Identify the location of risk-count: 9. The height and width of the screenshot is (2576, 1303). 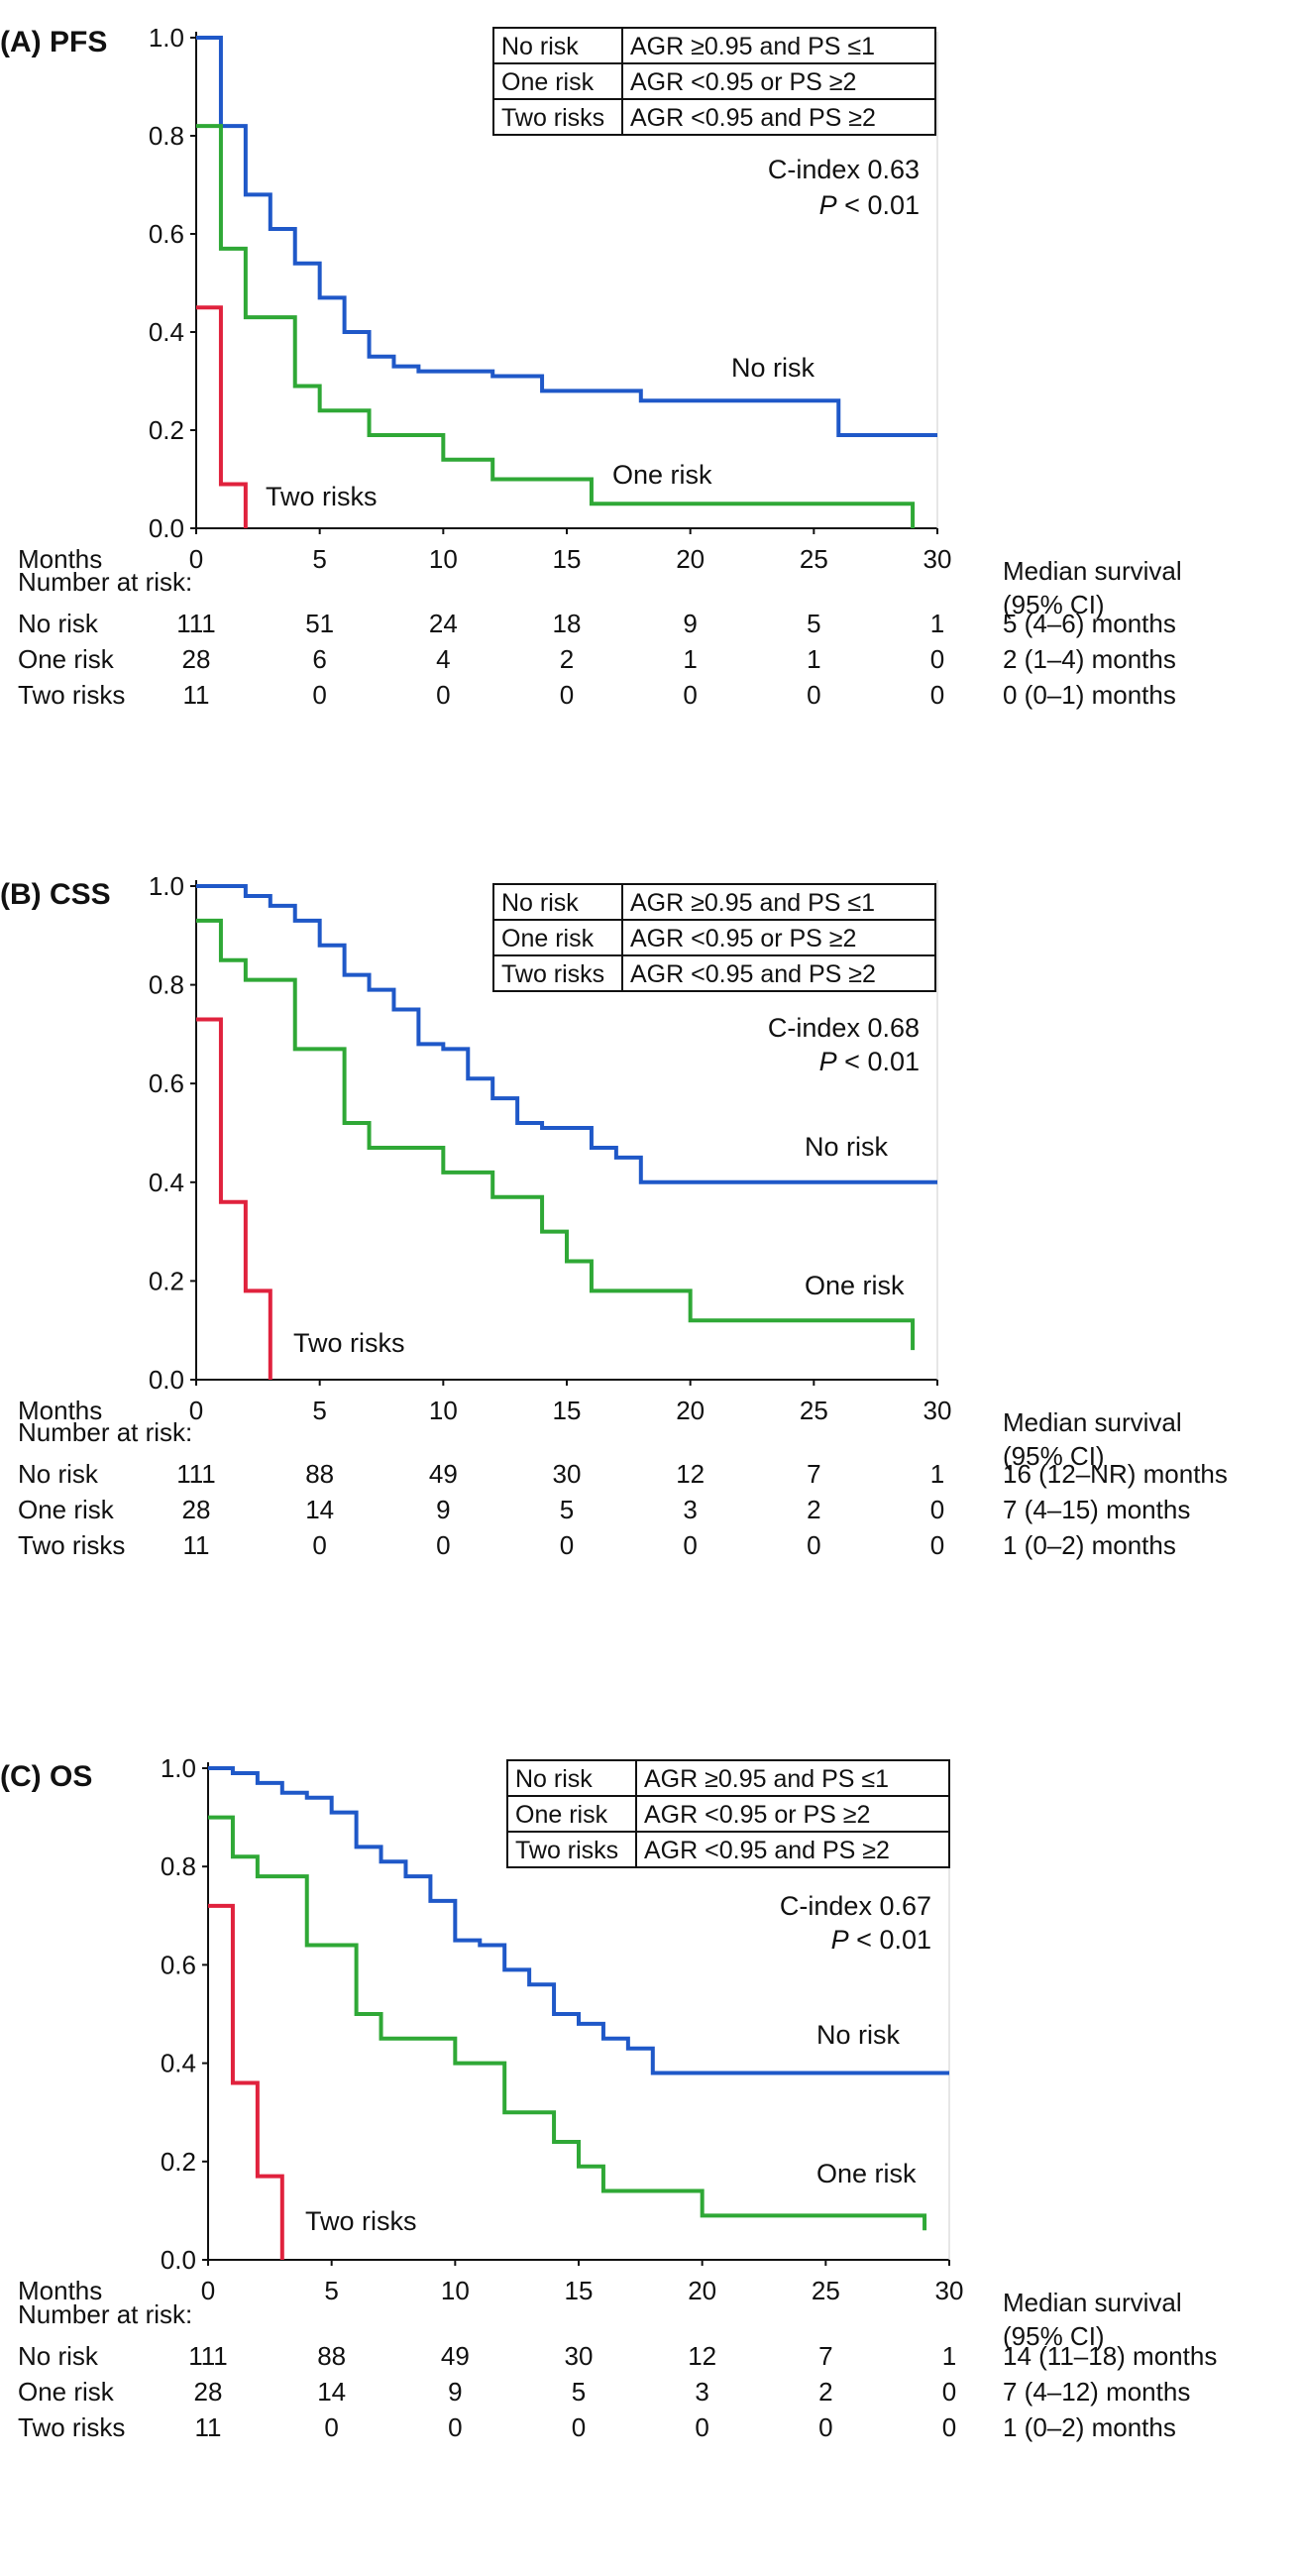
(690, 623).